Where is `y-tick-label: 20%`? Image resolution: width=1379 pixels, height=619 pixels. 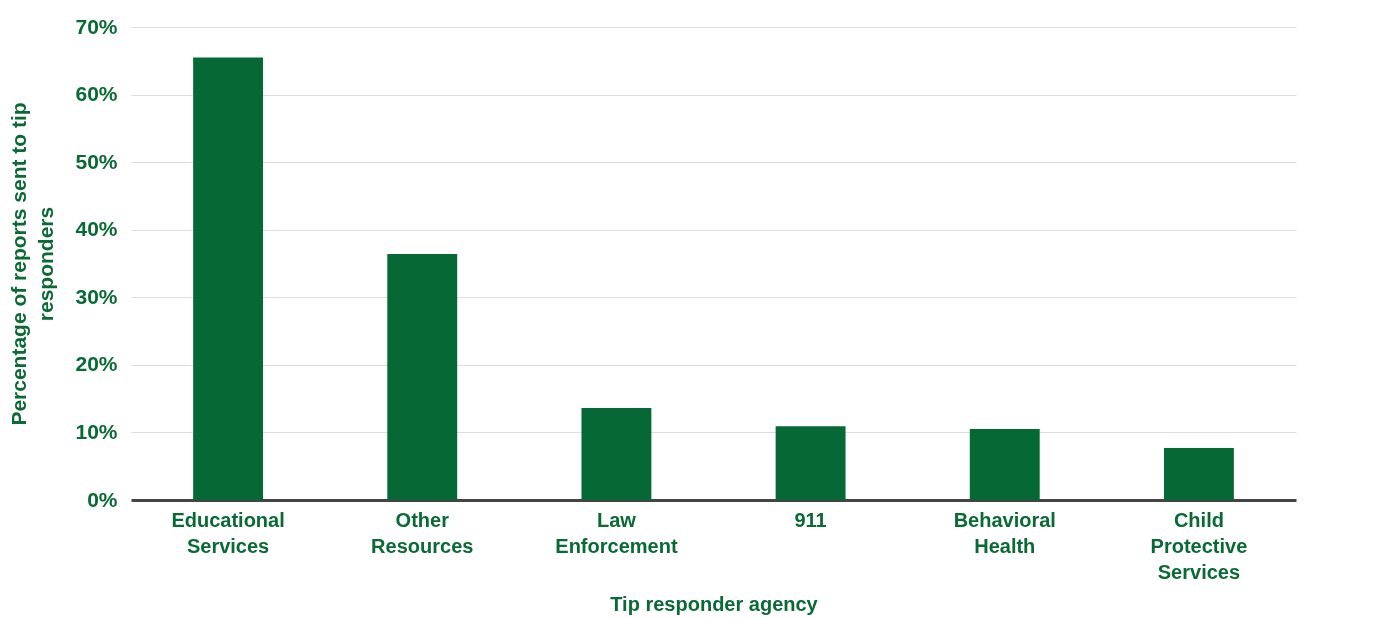
y-tick-label: 20% is located at coordinates (96, 364).